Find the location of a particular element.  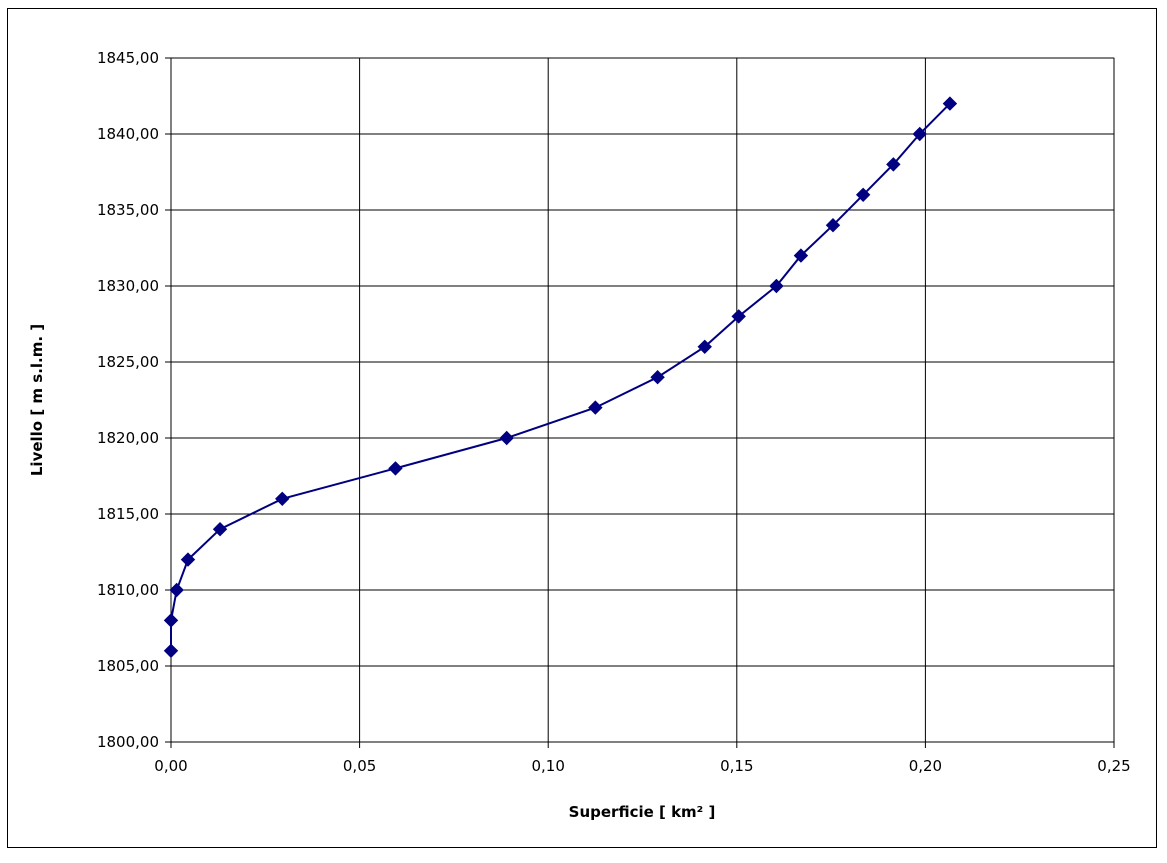

y-axis-title: Livello [ m s.l.m. ] is located at coordinates (37, 400).